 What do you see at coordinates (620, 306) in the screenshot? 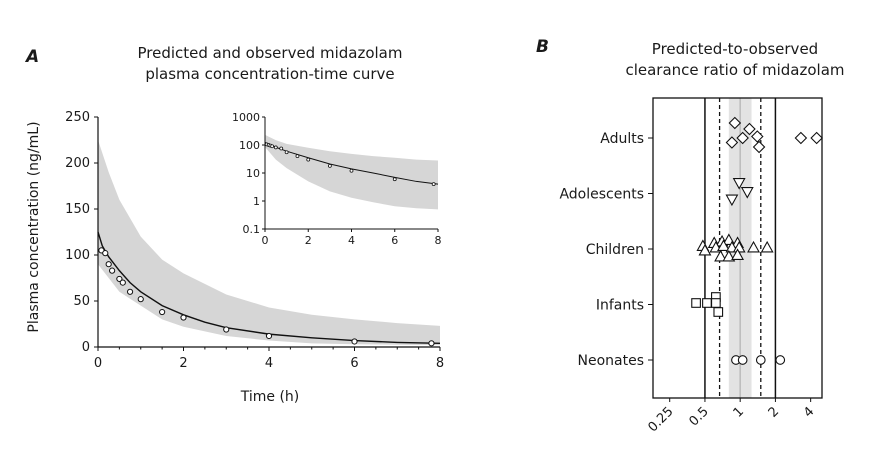
I see `ratio-category-label: Infants` at bounding box center [620, 306].